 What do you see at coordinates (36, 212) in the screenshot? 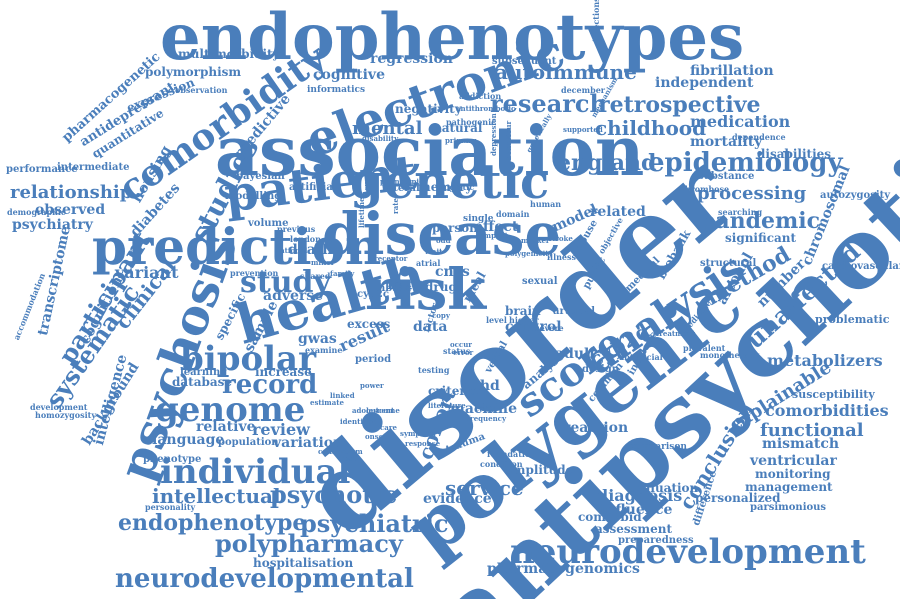
I see `word-demographic: demographic` at bounding box center [36, 212].